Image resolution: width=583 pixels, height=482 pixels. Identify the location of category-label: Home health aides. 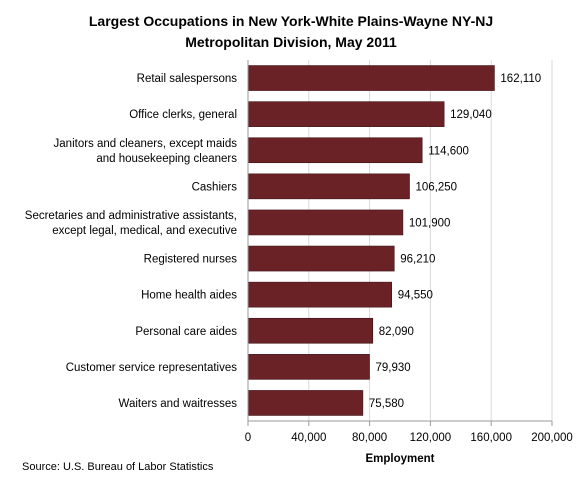
(189, 296).